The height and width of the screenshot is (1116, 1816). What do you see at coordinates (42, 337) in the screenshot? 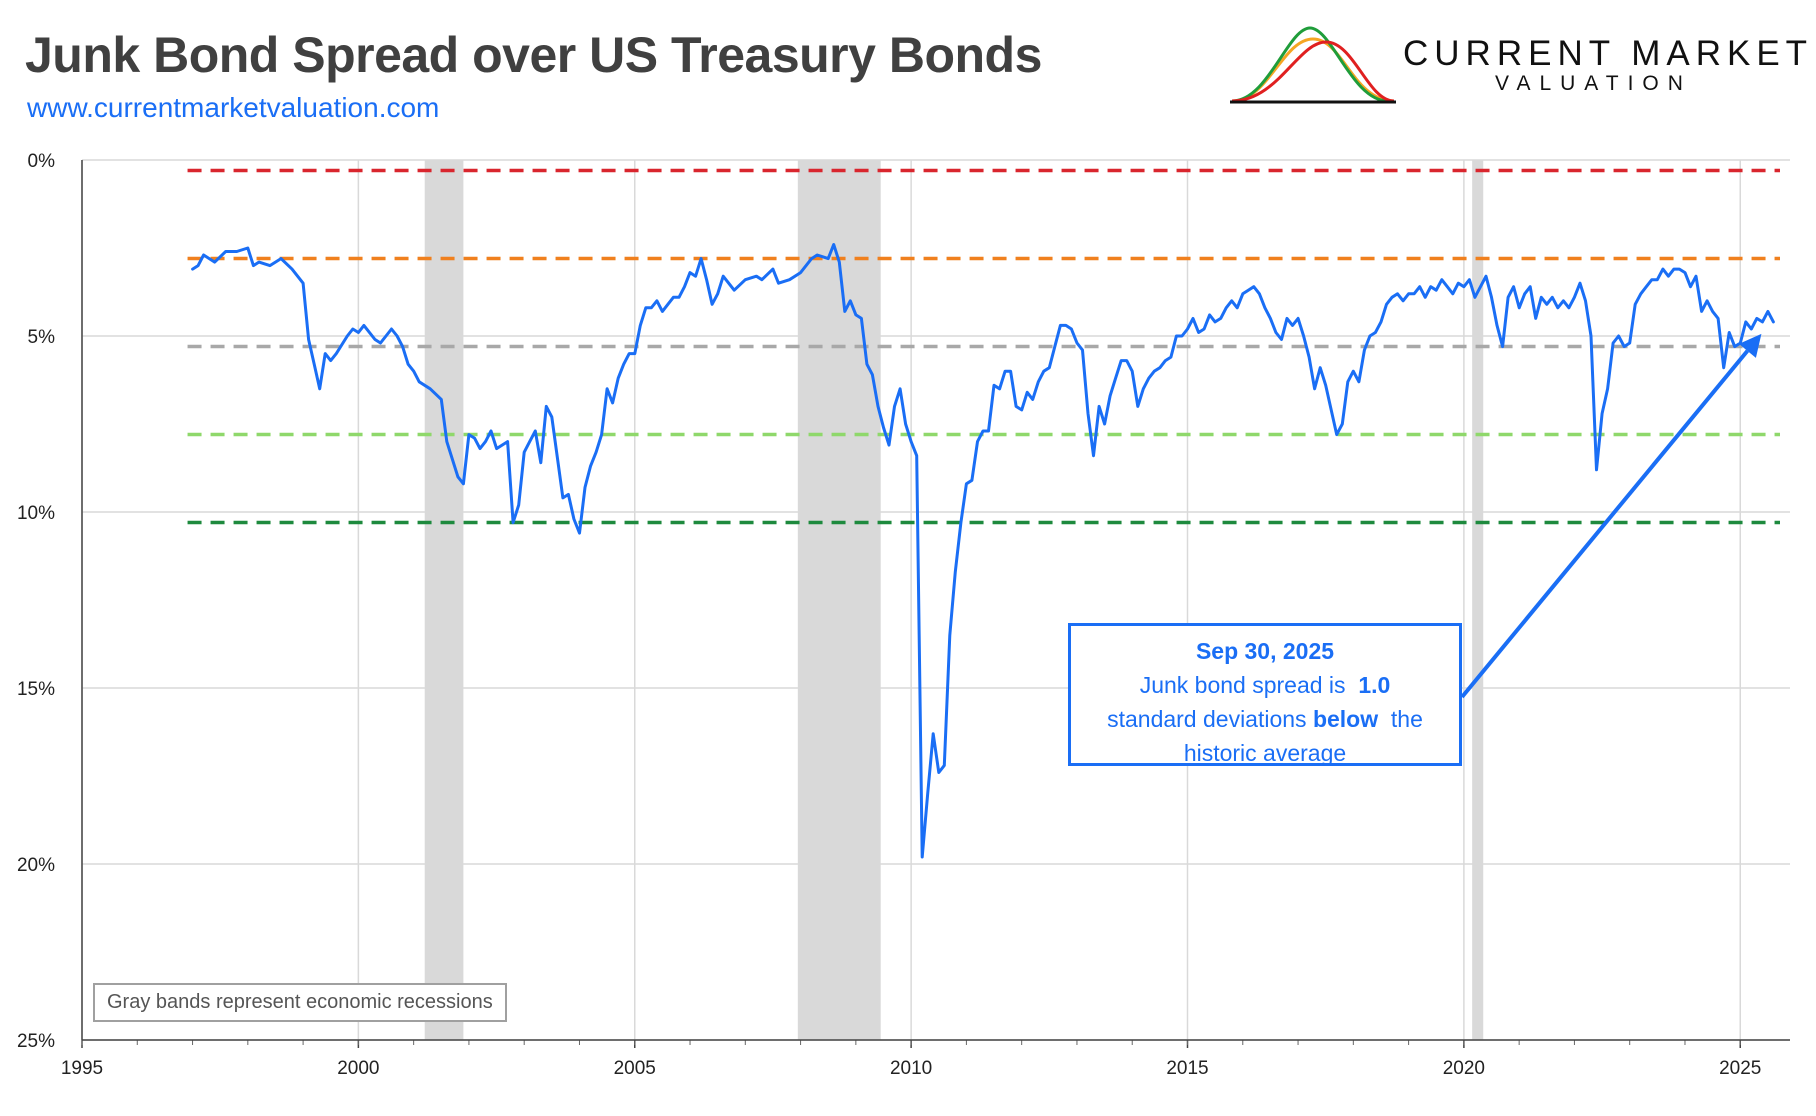
I see `y-tick-label: 5%` at bounding box center [42, 337].